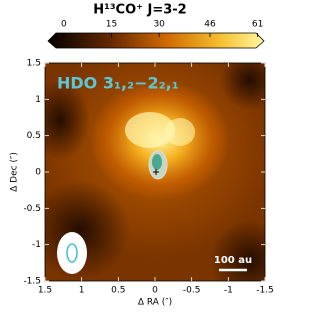  What do you see at coordinates (64, 25) in the screenshot?
I see `colorbar-tick-label: 0` at bounding box center [64, 25].